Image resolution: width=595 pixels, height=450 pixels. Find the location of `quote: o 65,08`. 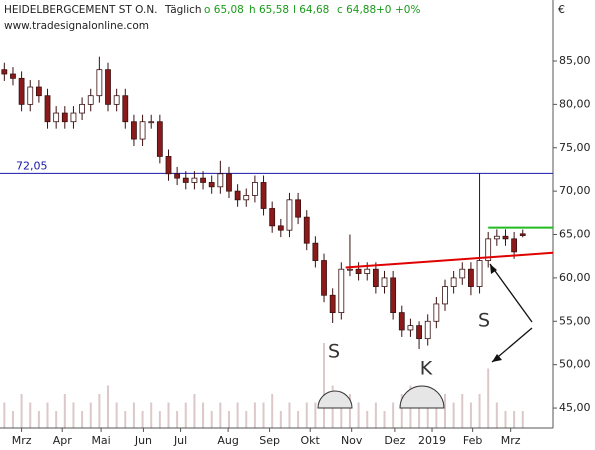

quote: o 65,08 is located at coordinates (224, 10).